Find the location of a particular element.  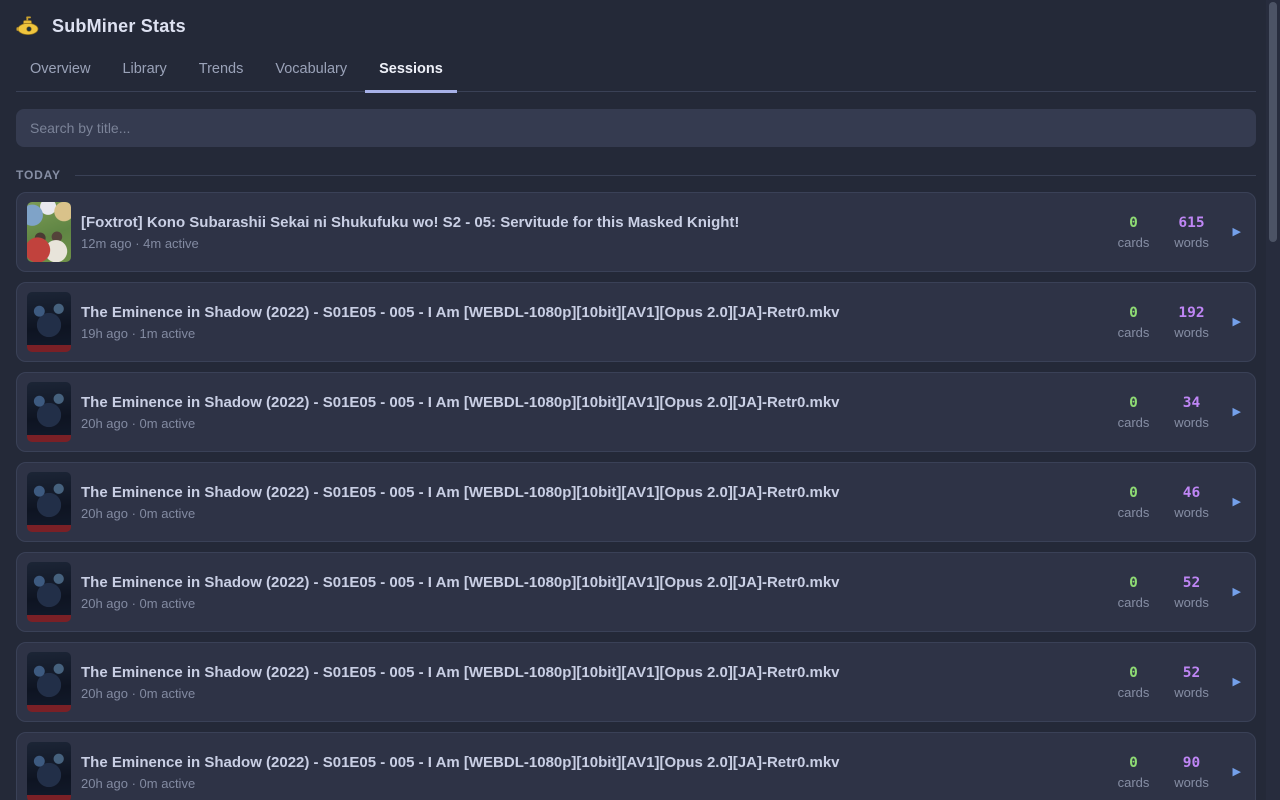

words-count: 615 is located at coordinates (1191, 223).